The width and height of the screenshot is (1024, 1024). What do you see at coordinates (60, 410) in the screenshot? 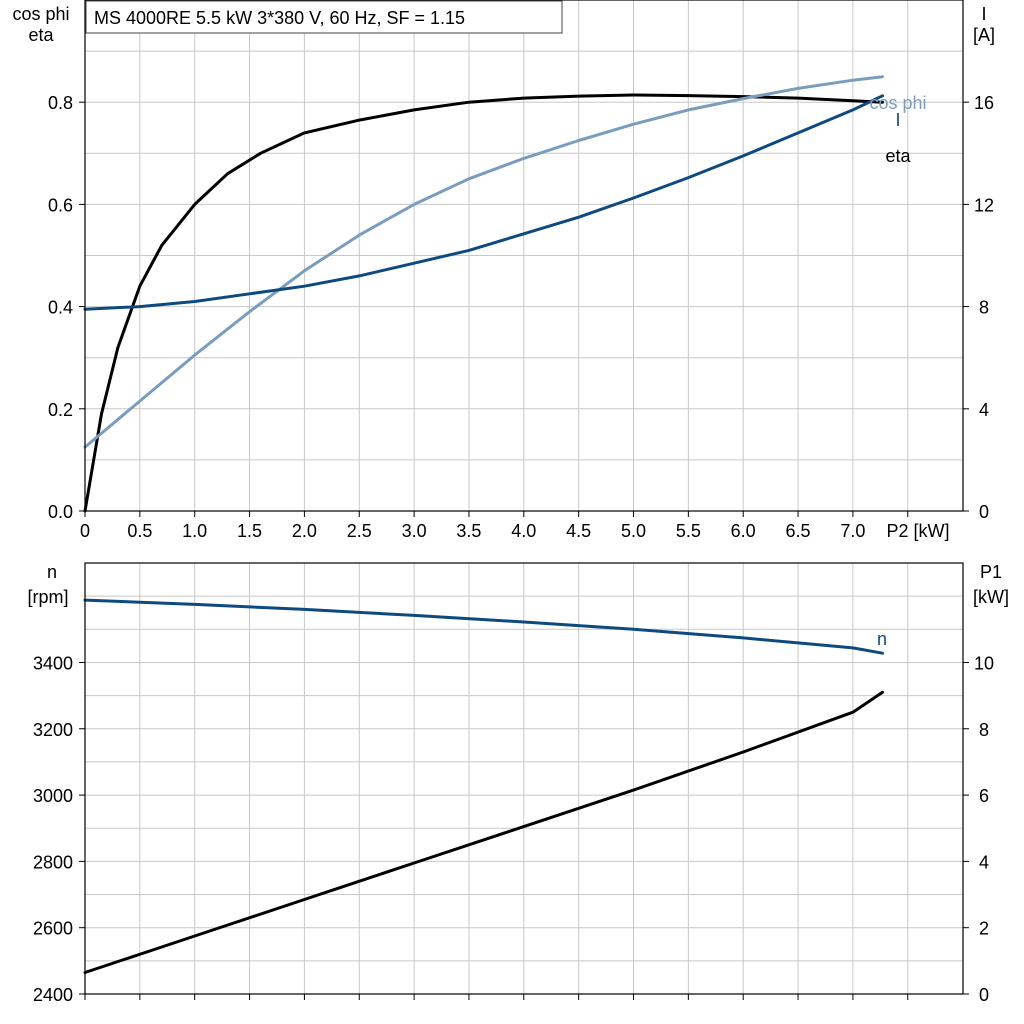
I see `top-left-tick-label: 0.2` at bounding box center [60, 410].